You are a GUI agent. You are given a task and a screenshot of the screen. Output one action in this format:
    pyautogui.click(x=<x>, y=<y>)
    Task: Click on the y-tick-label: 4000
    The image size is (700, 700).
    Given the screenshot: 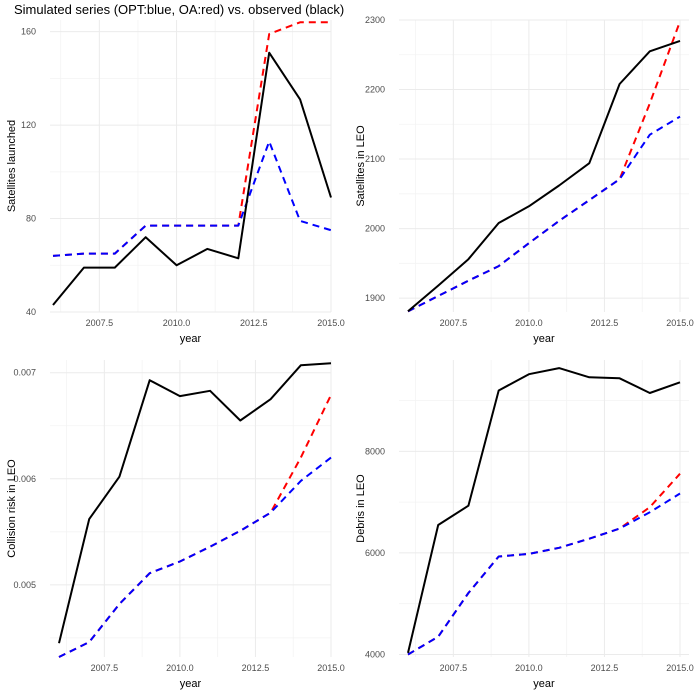 What is the action you would take?
    pyautogui.click(x=375, y=654)
    